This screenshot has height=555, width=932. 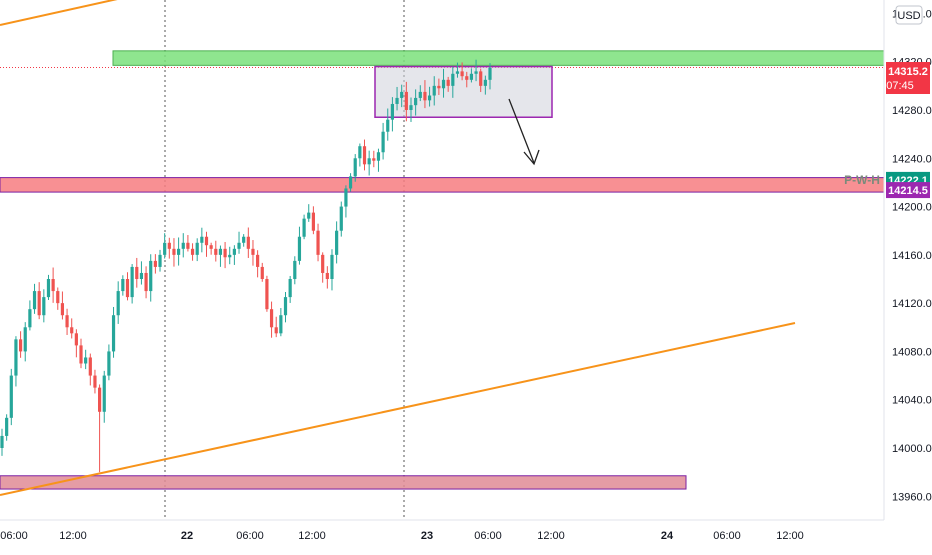 I want to click on x-tick-label: 12:00, so click(x=551, y=536).